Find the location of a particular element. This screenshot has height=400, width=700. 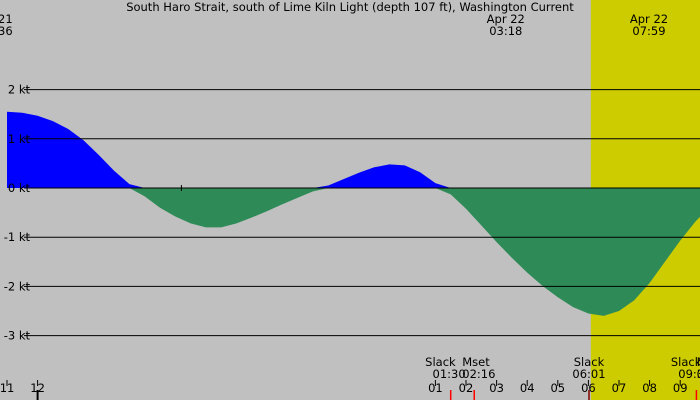

y-tick-label: 2 kt is located at coordinates (19, 90).